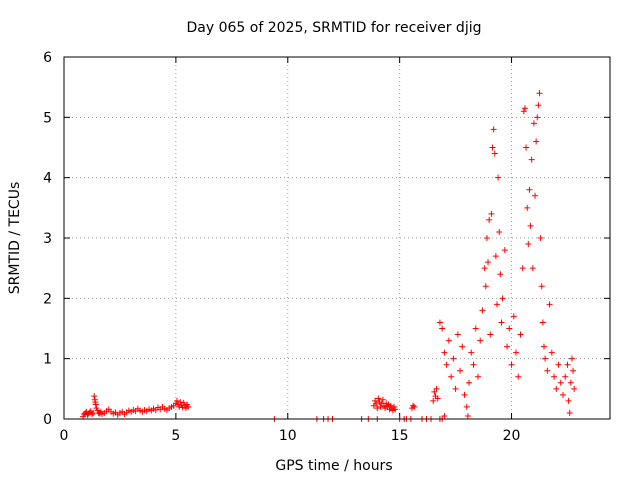  I want to click on y-tick-label: 4, so click(47, 179).